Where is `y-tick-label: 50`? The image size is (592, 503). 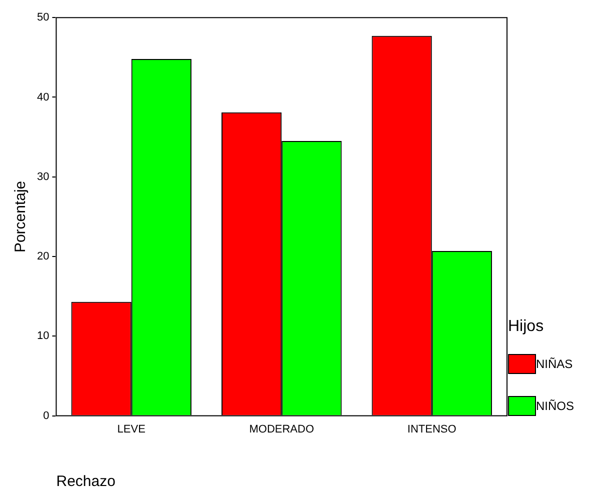 y-tick-label: 50 is located at coordinates (43, 18).